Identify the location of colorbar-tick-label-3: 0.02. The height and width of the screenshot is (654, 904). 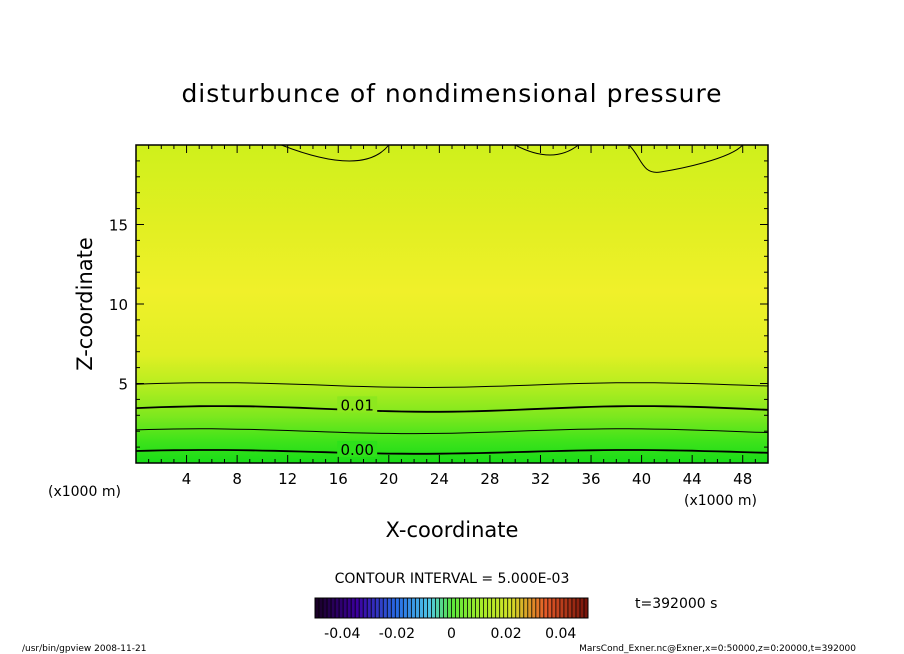
(506, 634).